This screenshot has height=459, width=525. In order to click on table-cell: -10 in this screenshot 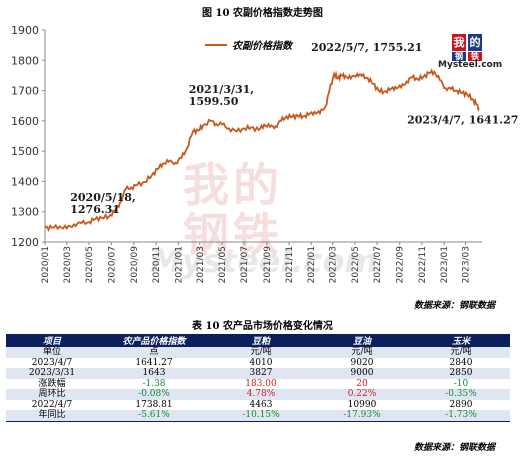, I will do `click(461, 383)`.